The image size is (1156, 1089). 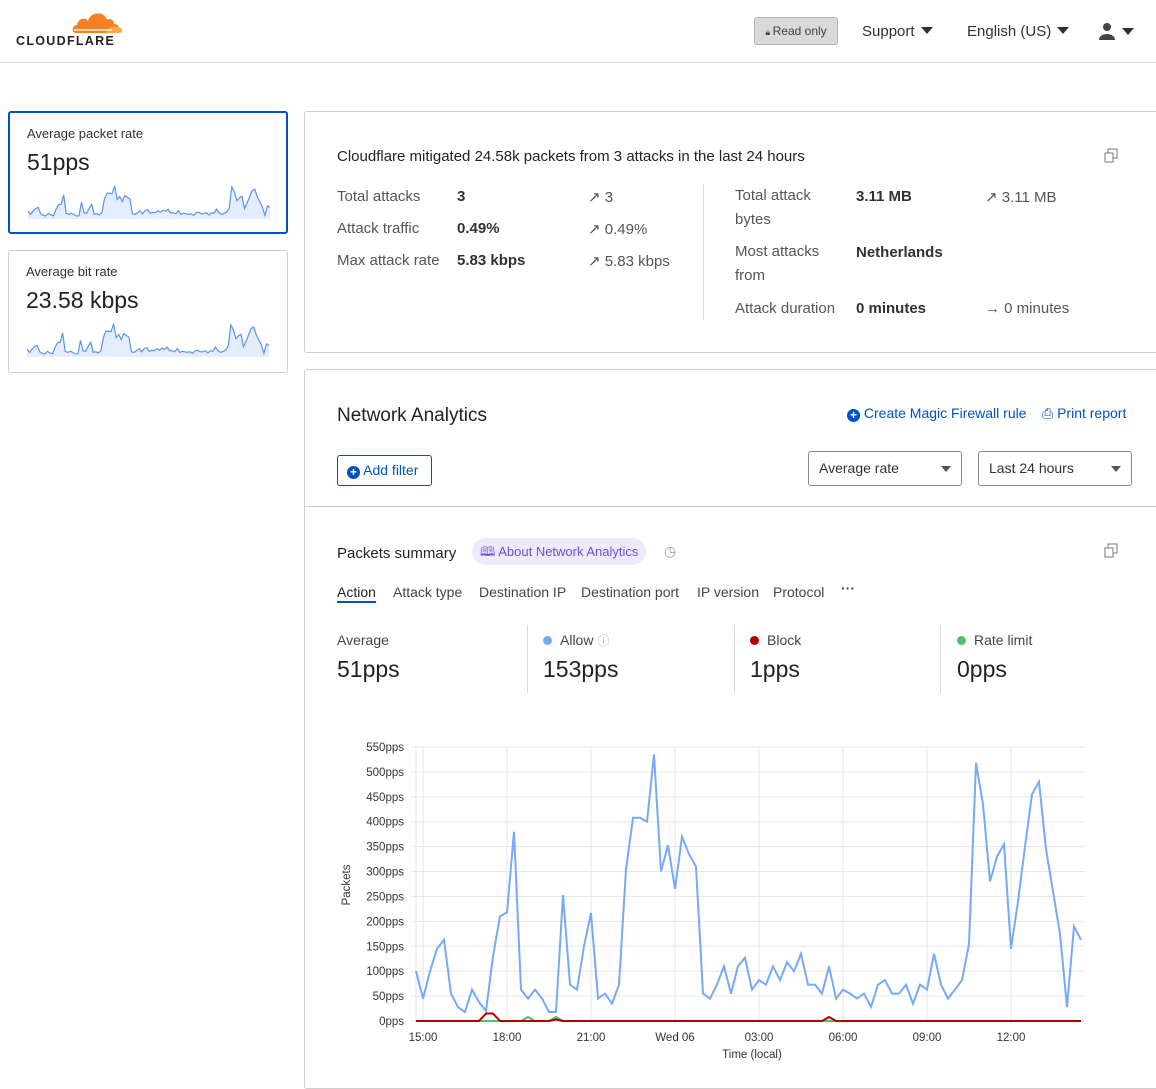 I want to click on x-tick-label: 18:00, so click(x=507, y=1038).